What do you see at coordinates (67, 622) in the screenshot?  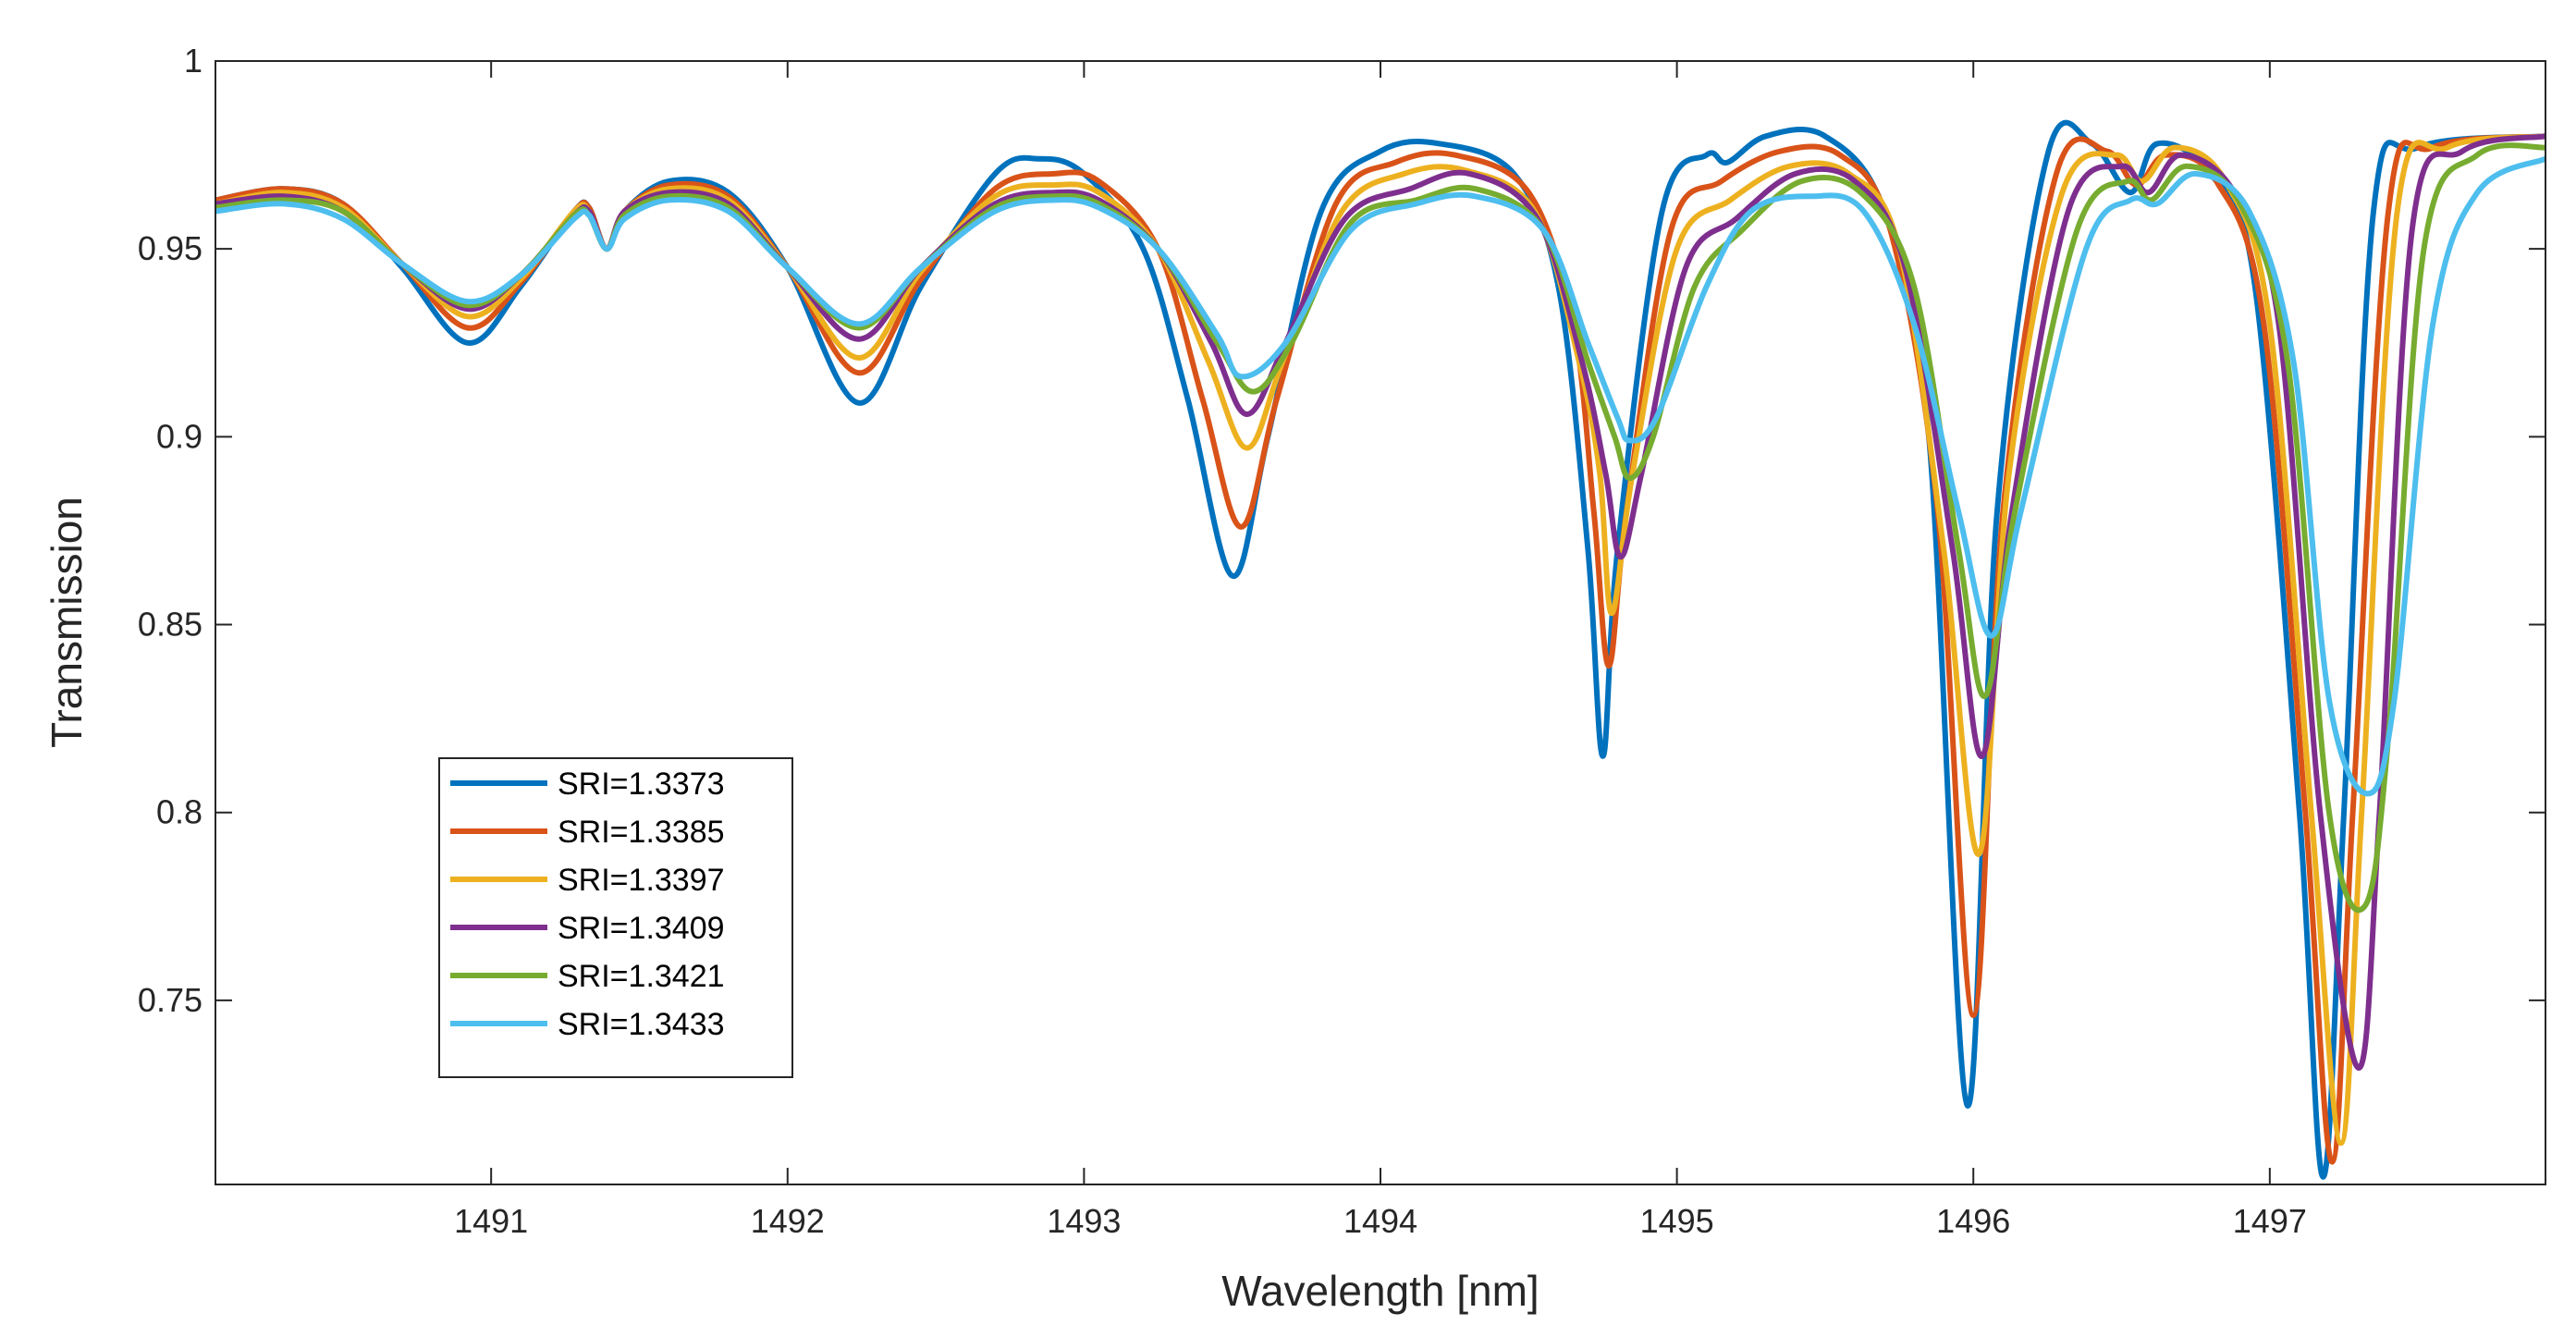 I see `y-axis-title: Transmission` at bounding box center [67, 622].